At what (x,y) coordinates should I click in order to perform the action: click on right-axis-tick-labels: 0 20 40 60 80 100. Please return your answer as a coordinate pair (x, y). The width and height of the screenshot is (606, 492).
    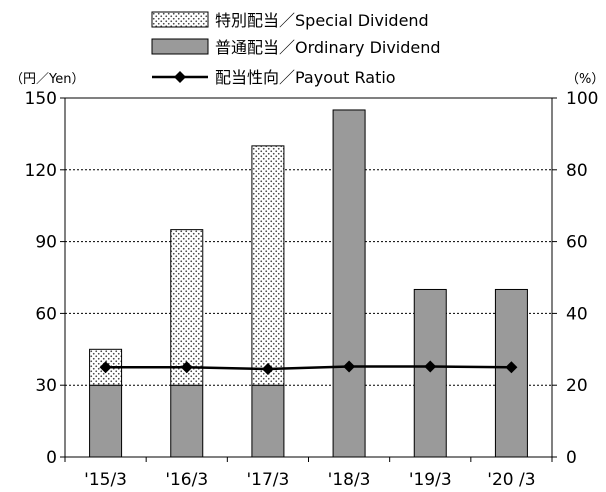
    Looking at the image, I should click on (575, 278).